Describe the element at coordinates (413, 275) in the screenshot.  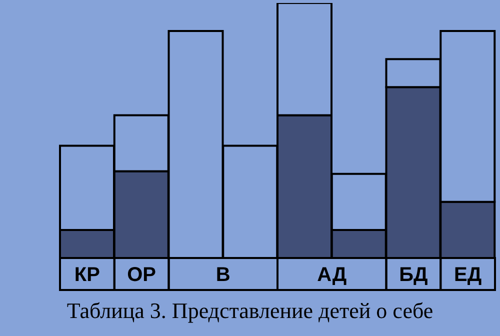
I see `x-tick-label: БД` at that location.